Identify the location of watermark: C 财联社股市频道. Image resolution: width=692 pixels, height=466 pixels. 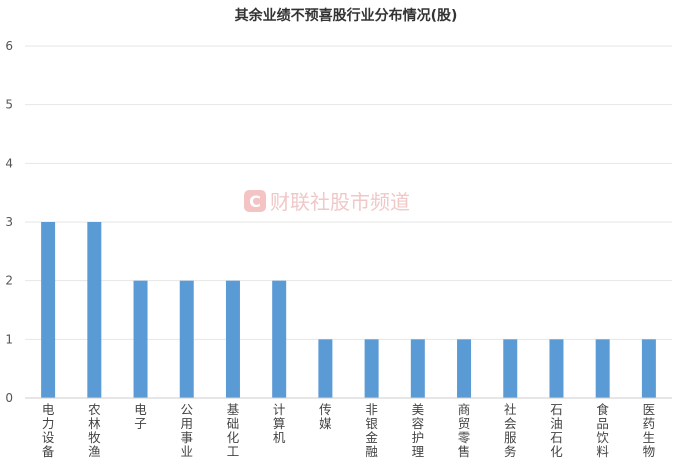
(327, 202).